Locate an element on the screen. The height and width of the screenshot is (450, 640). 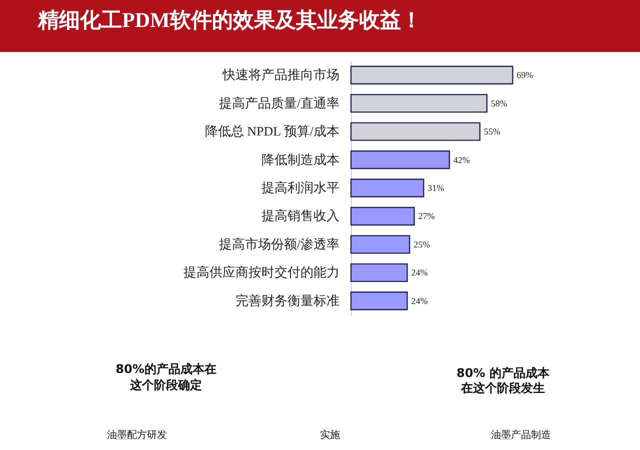
y-tick-label: 提高供应商按时交付的能力 is located at coordinates (262, 272).